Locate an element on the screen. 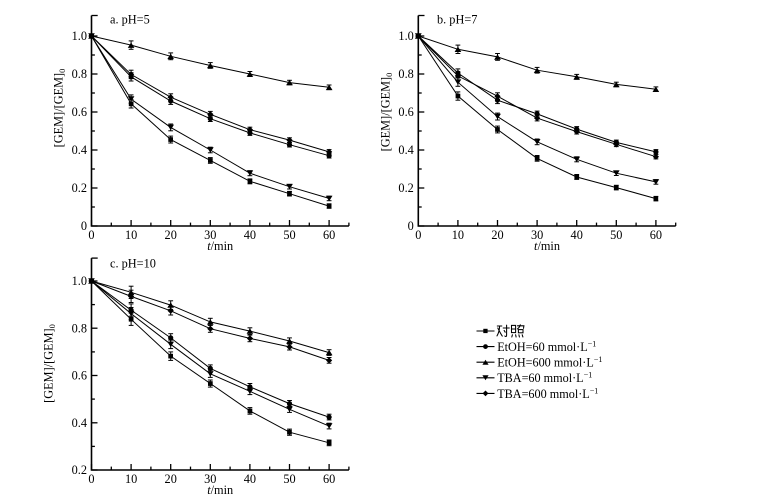 This screenshot has width=777, height=503. svg-text: EtOH=600 mmol·L−1 is located at coordinates (549, 362).